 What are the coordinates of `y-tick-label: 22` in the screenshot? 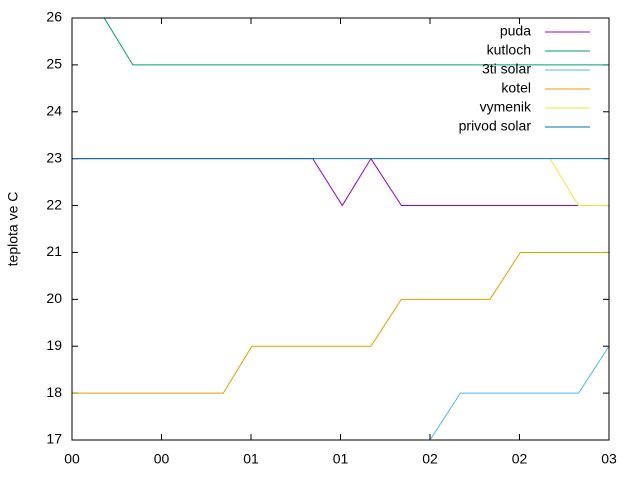 It's located at (54, 204).